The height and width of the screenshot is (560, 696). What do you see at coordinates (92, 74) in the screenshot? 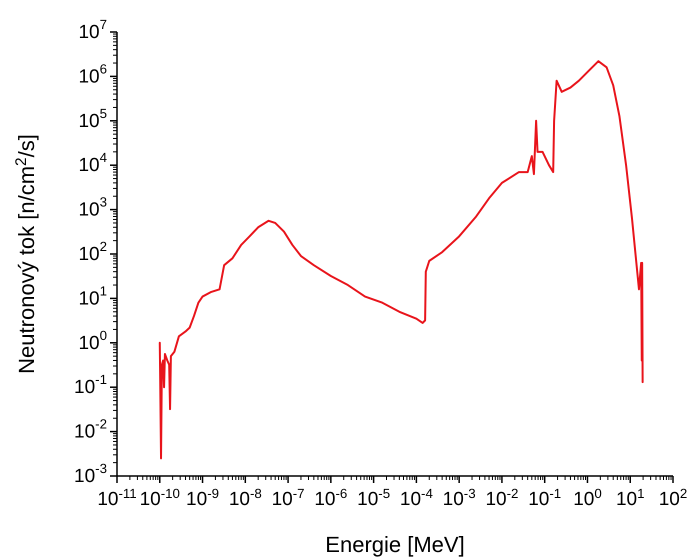
I see `y-tick-label: 10$^{6}$` at bounding box center [92, 74].